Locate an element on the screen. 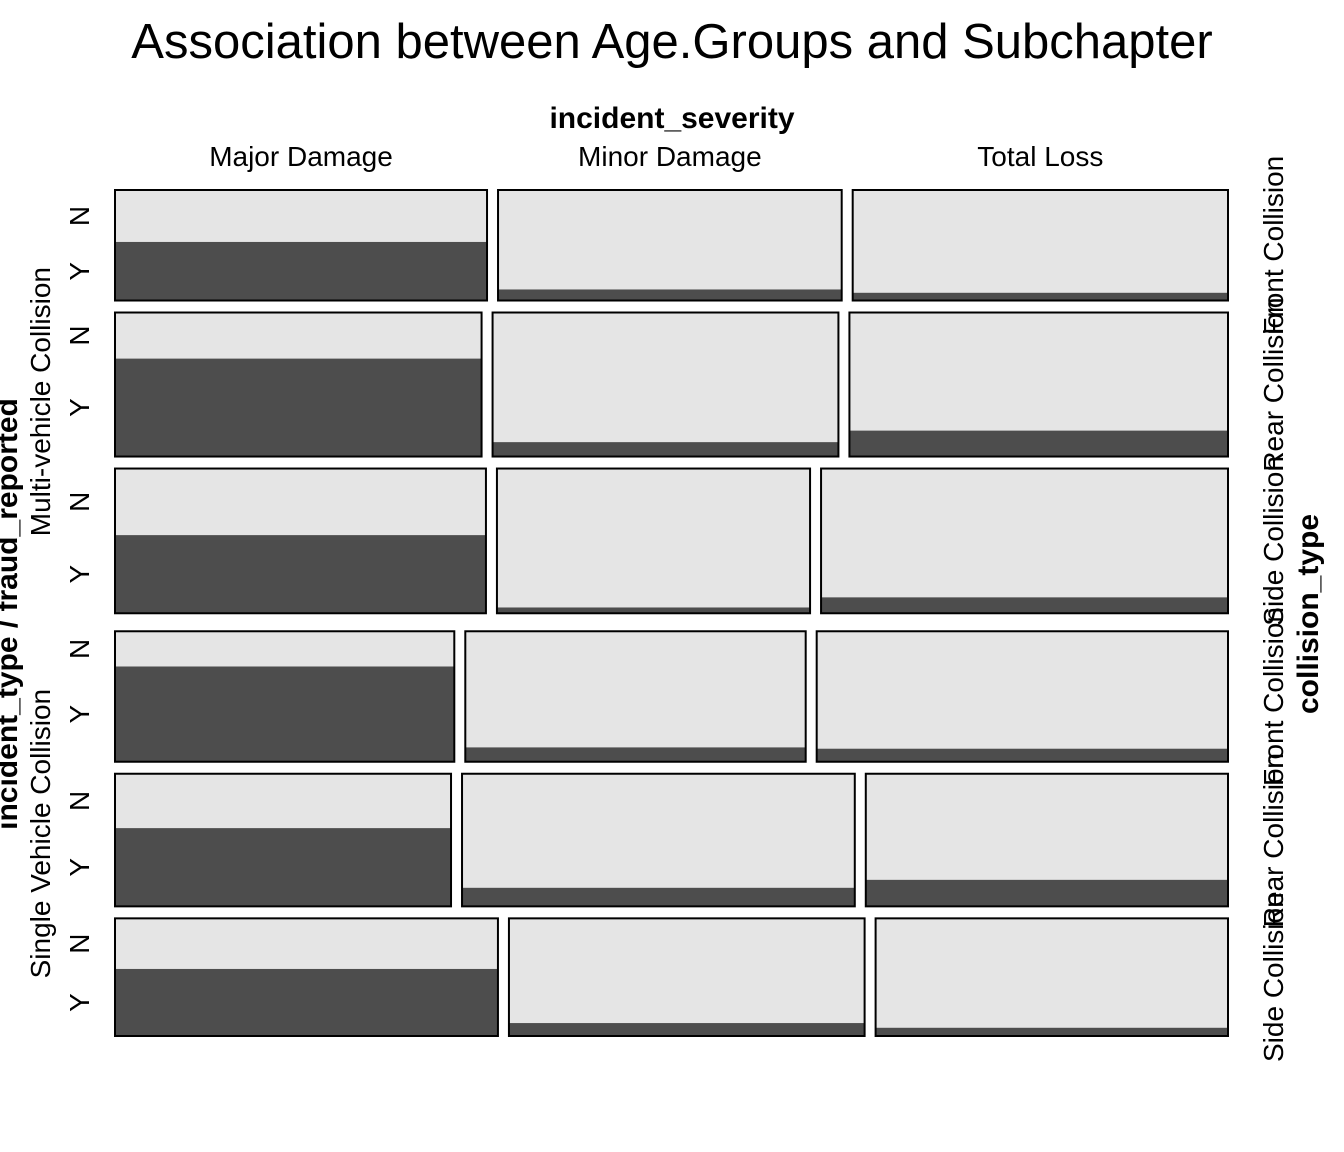 The height and width of the screenshot is (1152, 1344). column-variable-label: incident_severity is located at coordinates (671, 118).